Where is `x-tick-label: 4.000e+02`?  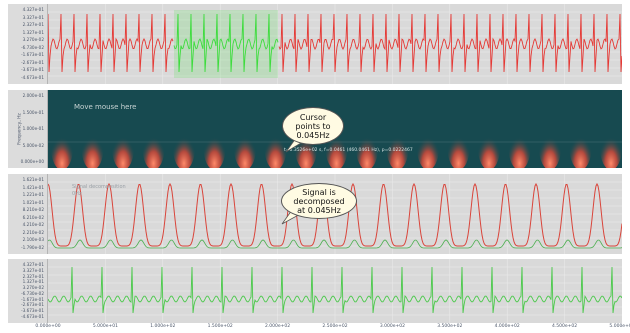 x-tick-label: 4.000e+02 is located at coordinates (507, 326).